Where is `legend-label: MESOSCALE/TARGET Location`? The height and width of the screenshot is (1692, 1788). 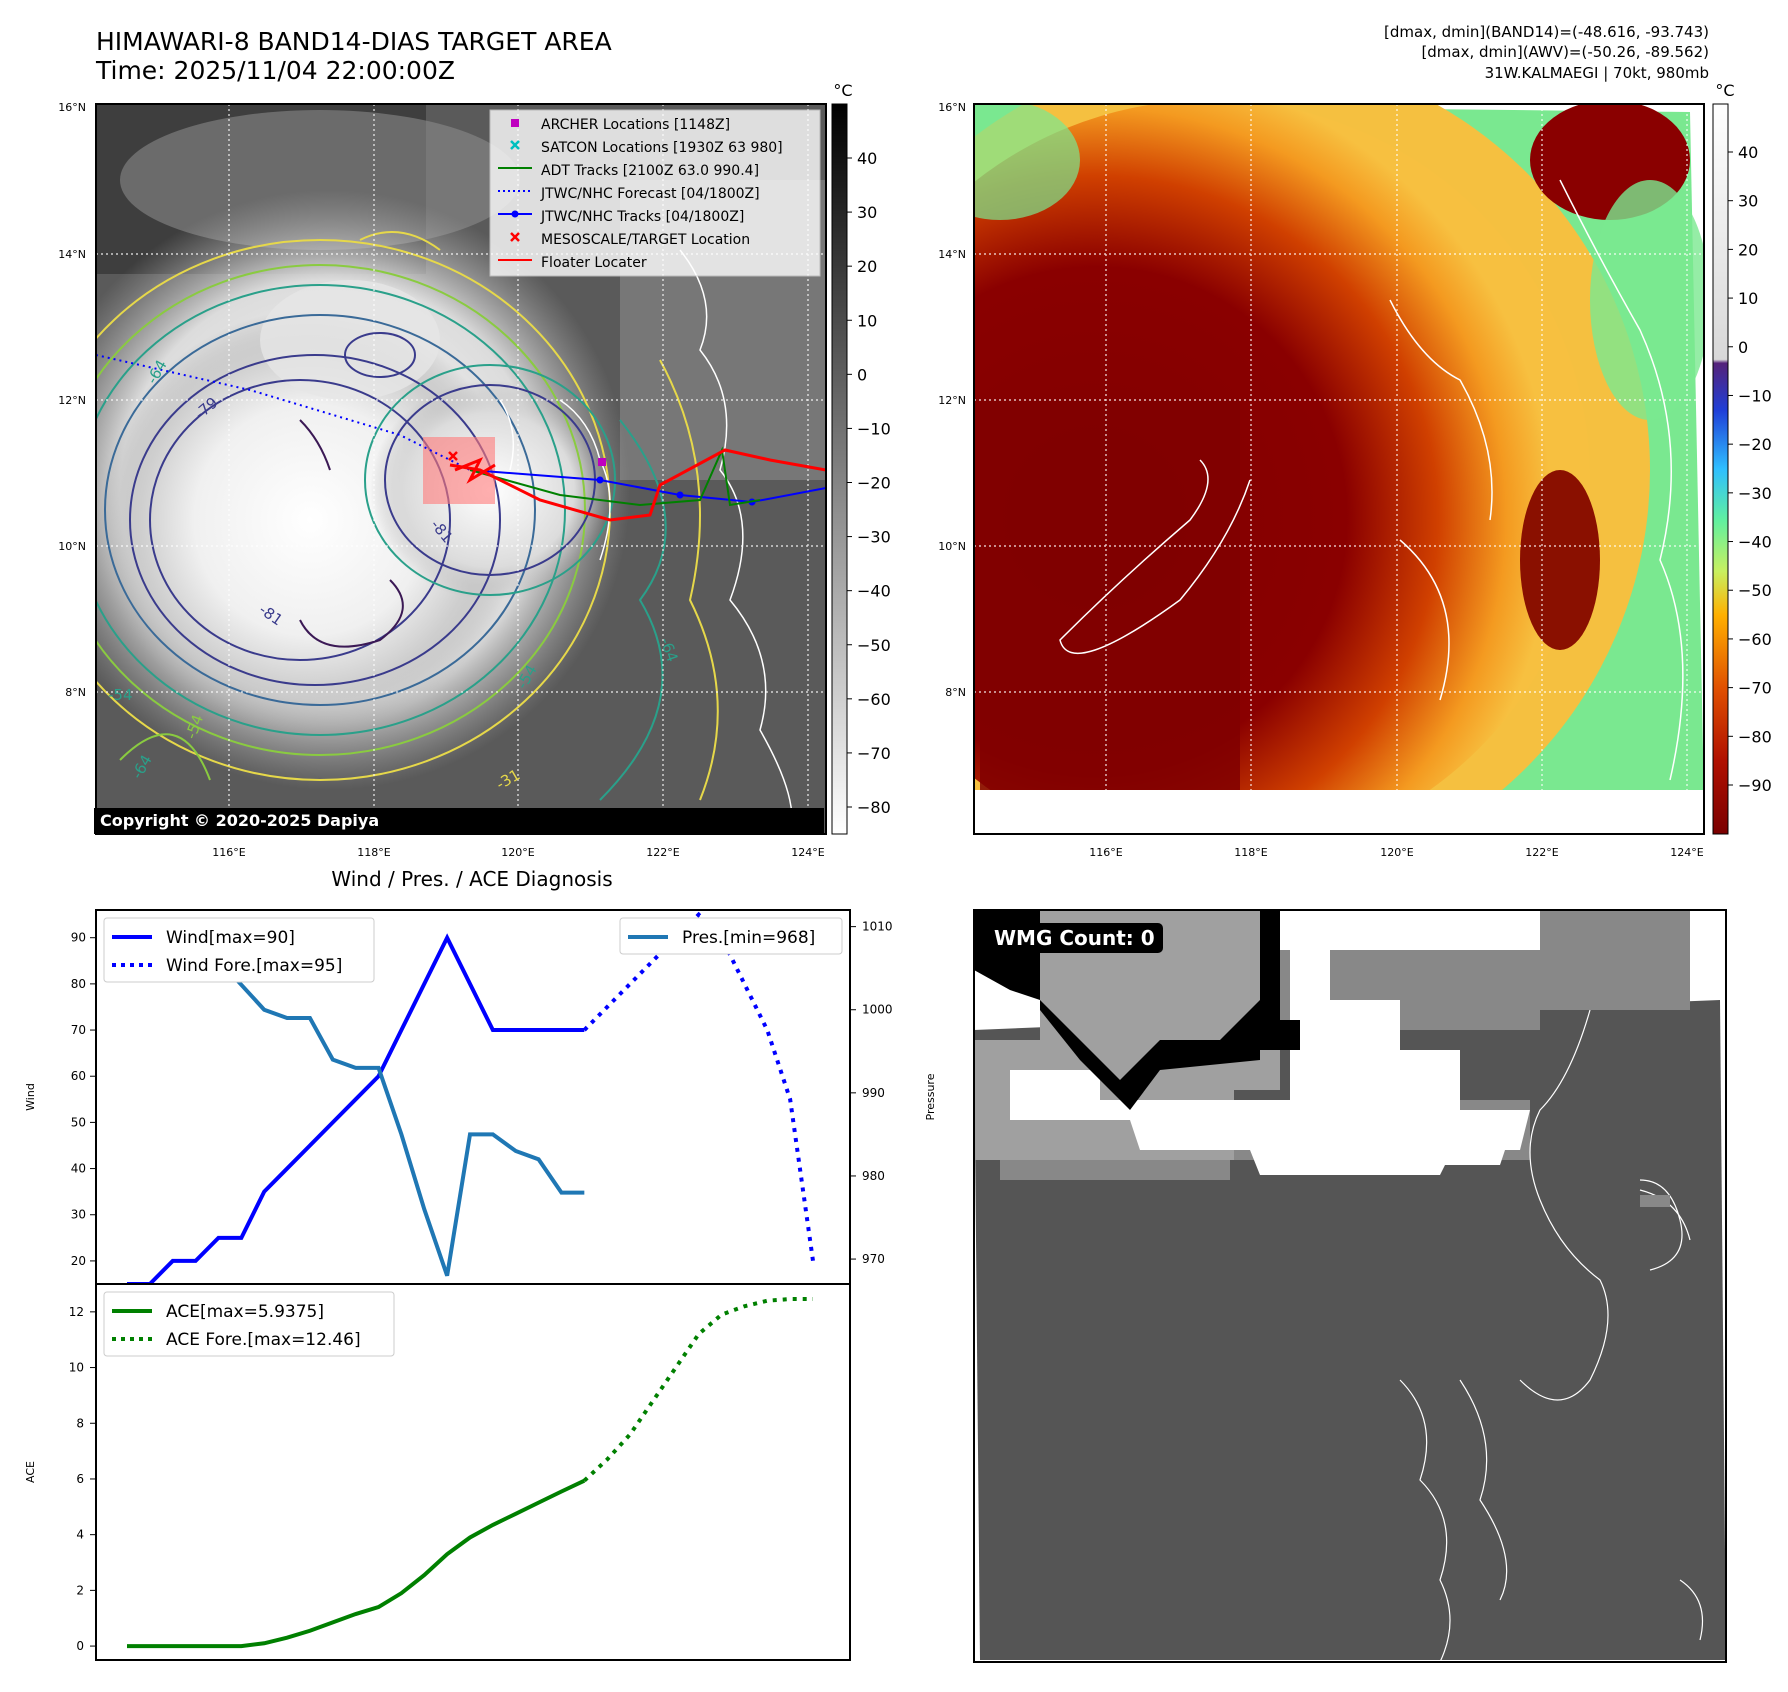
legend-label: MESOSCALE/TARGET Location is located at coordinates (645, 240).